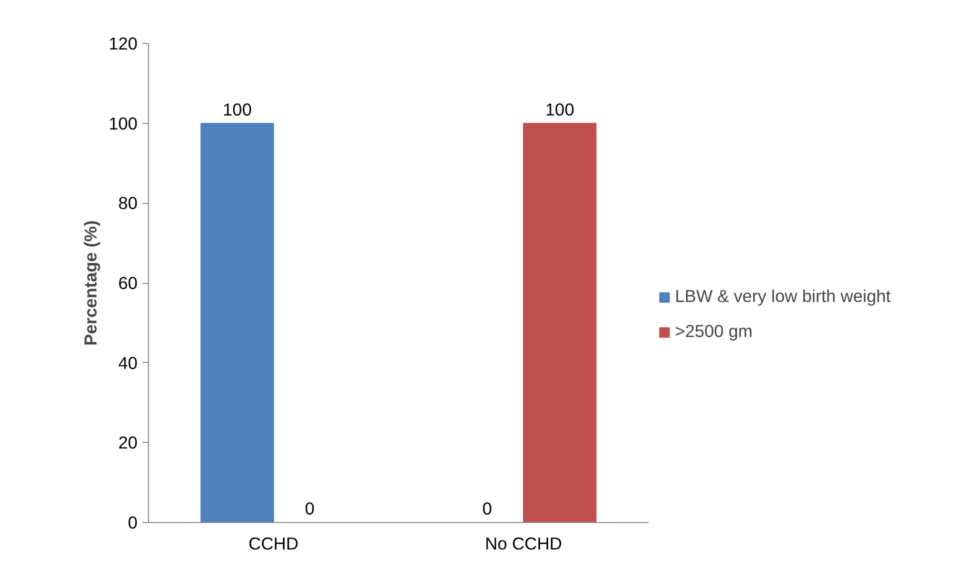 This screenshot has height=582, width=954. What do you see at coordinates (128, 203) in the screenshot?
I see `y-tick-label: 80` at bounding box center [128, 203].